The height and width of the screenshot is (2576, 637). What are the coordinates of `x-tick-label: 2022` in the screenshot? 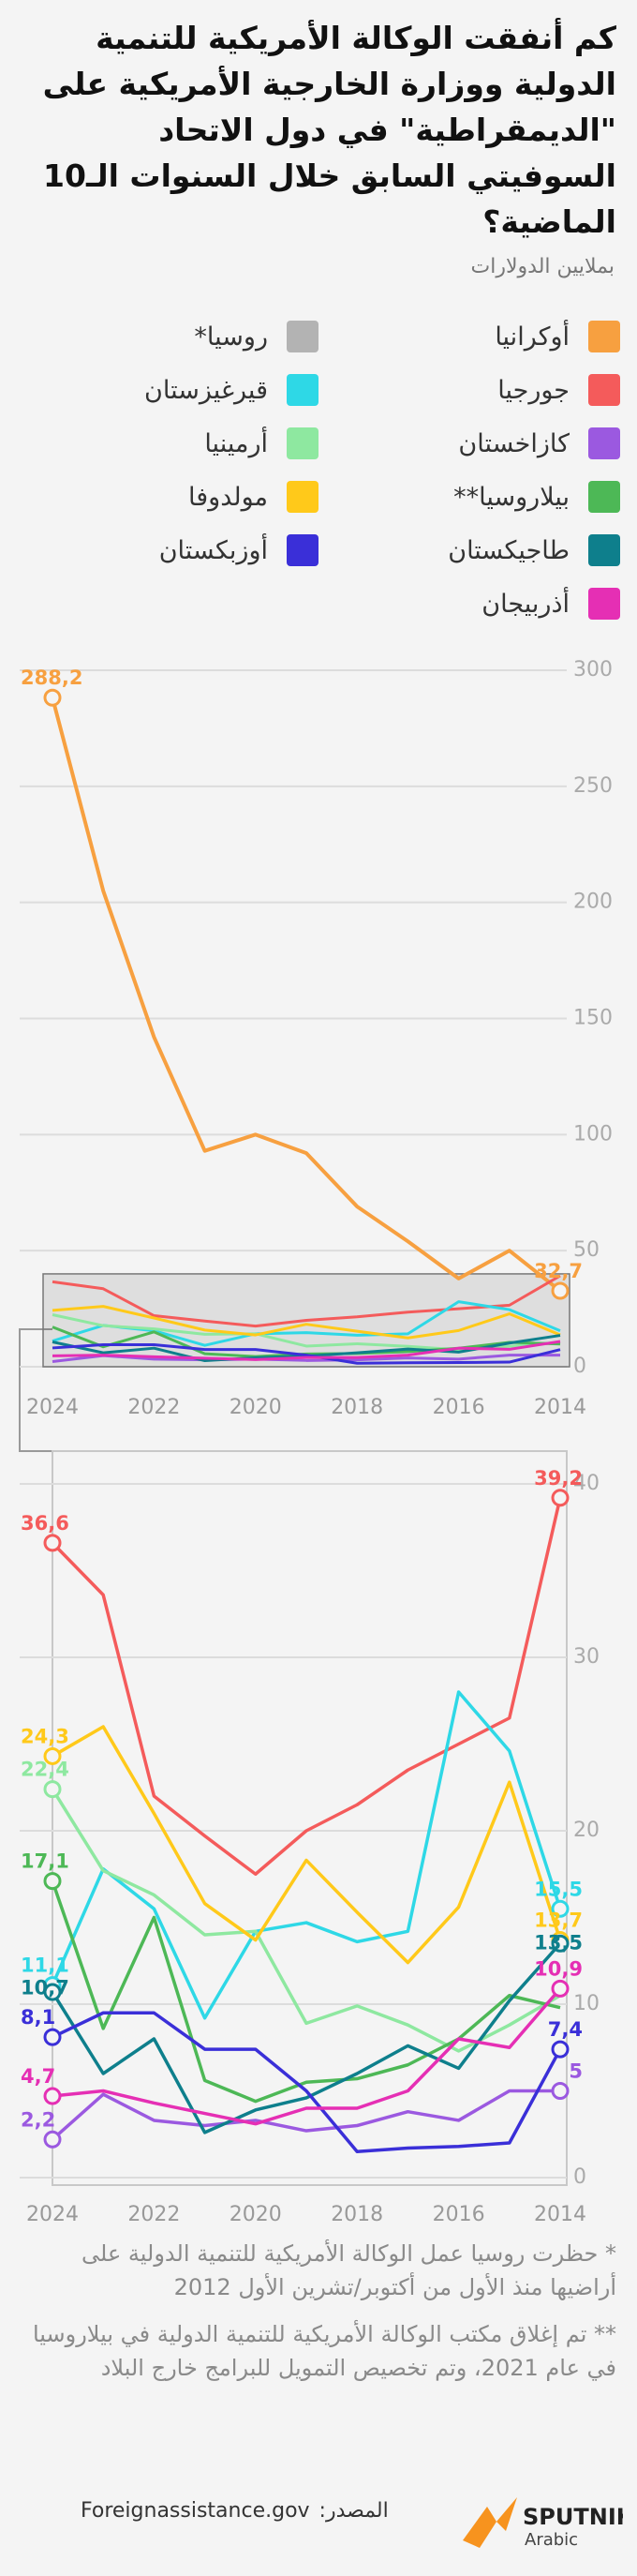 It's located at (154, 1408).